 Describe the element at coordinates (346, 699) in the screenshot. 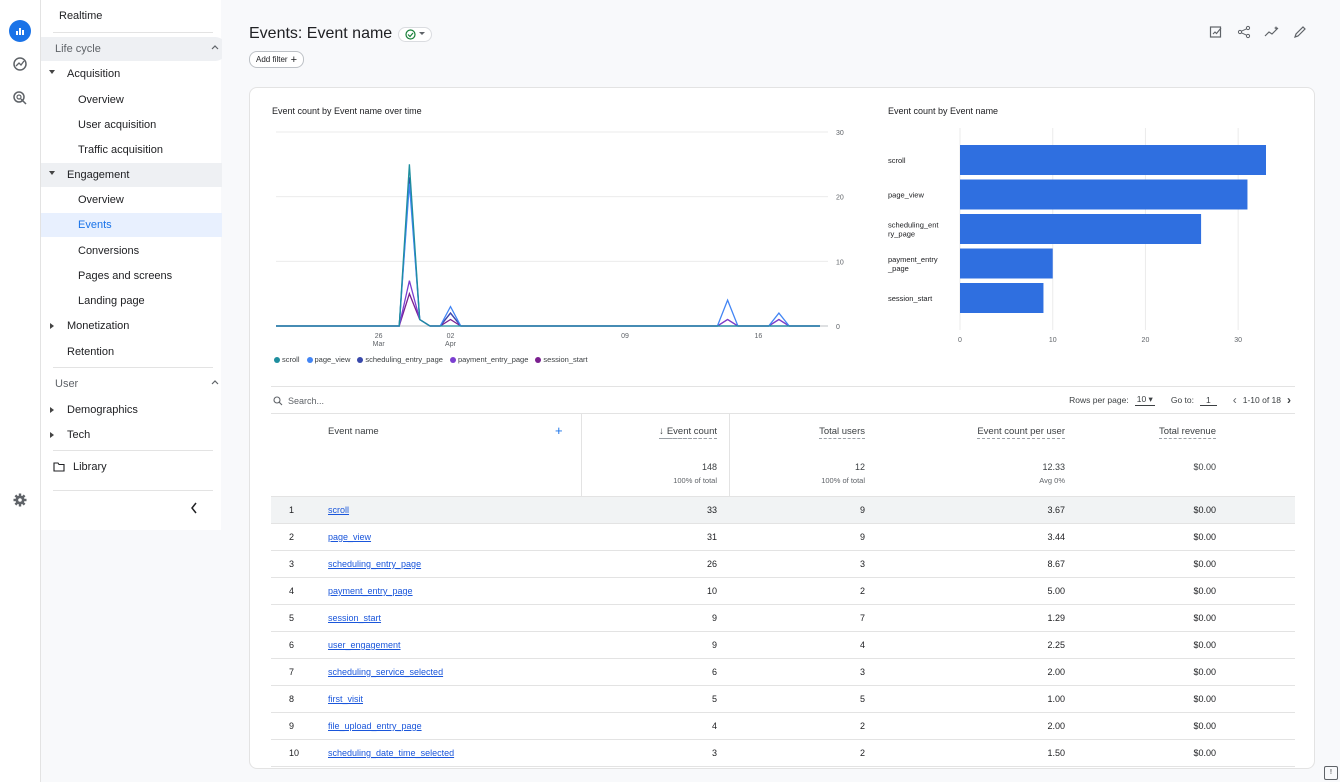

I see `event-name-link: first_visit` at that location.